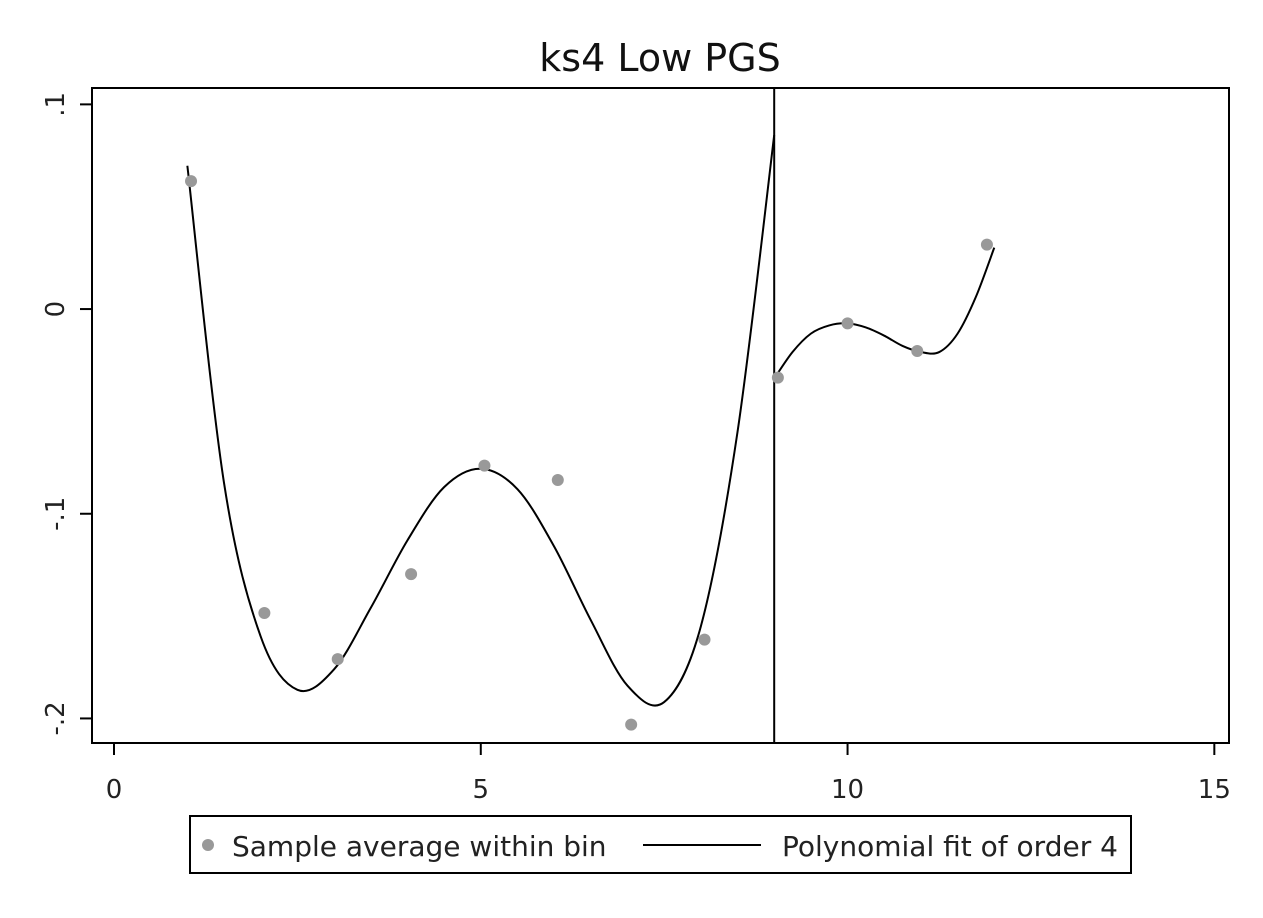  What do you see at coordinates (659, 58) in the screenshot?
I see `chart-title: ks4 Low PGS` at bounding box center [659, 58].